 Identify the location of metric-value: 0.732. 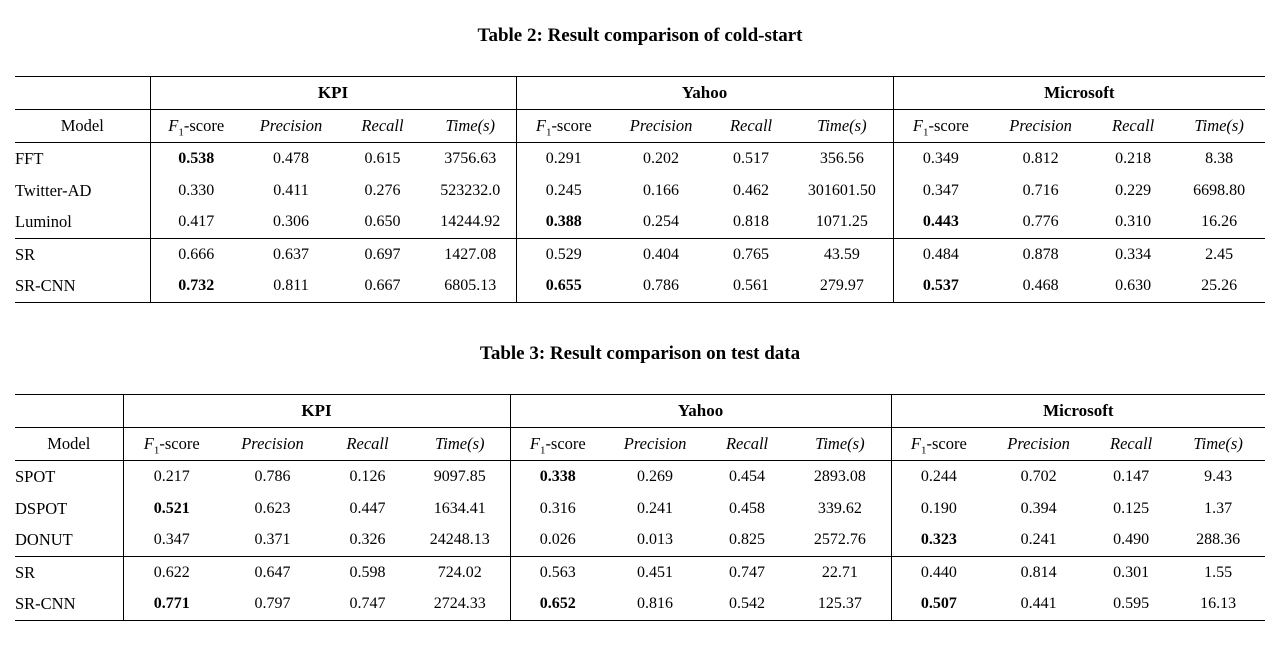
(195, 286).